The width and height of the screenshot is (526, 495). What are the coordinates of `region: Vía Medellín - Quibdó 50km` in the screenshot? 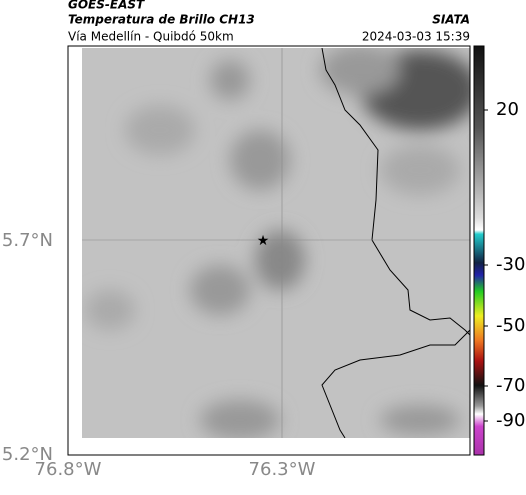 It's located at (151, 37).